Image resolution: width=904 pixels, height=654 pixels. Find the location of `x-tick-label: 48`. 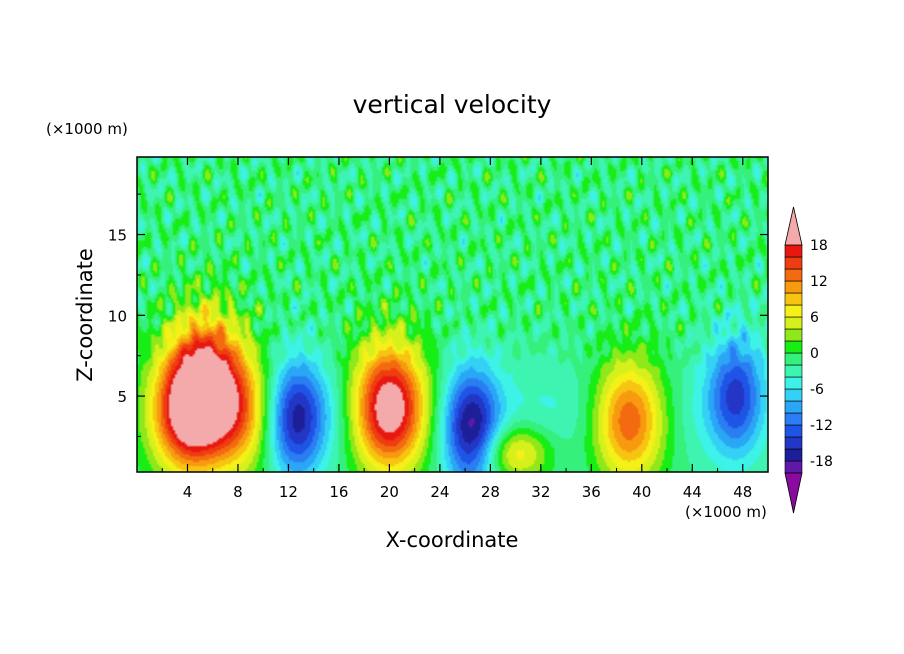

x-tick-label: 48 is located at coordinates (742, 492).